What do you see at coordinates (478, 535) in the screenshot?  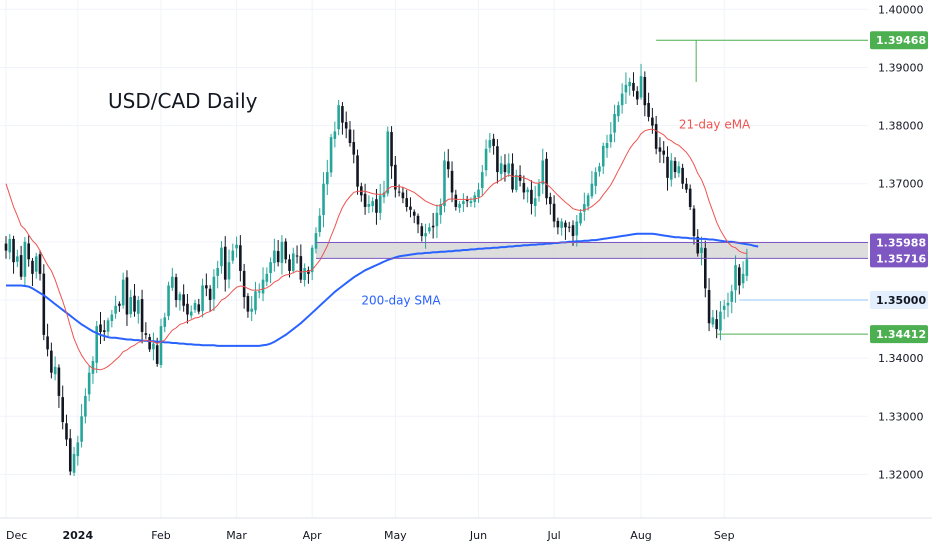 I see `x-tick-label: Jun` at bounding box center [478, 535].